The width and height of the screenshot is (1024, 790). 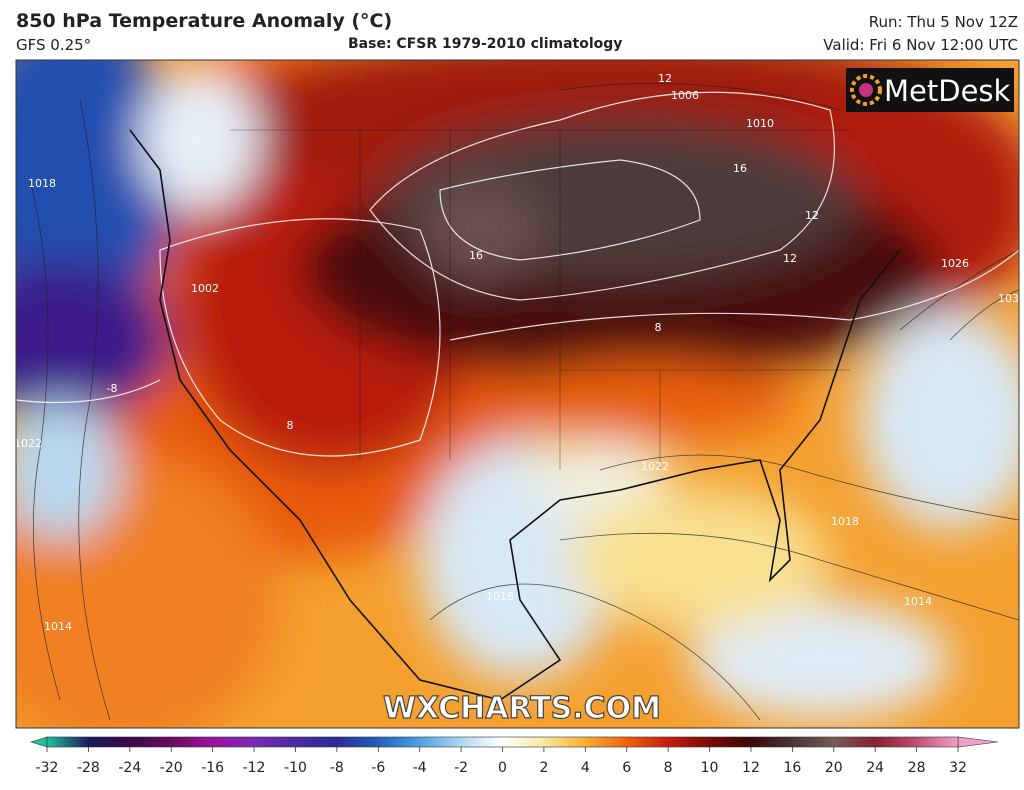 What do you see at coordinates (1011, 298) in the screenshot?
I see `contour-label: 1030` at bounding box center [1011, 298].